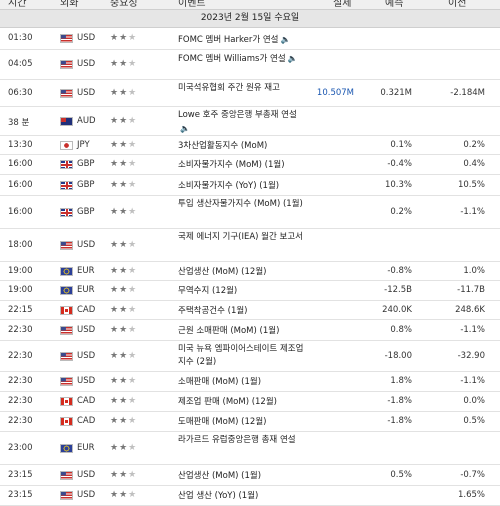 The height and width of the screenshot is (506, 500). I want to click on row-event-link: 근원 소매판매 (MoM) (1월), so click(242, 331).